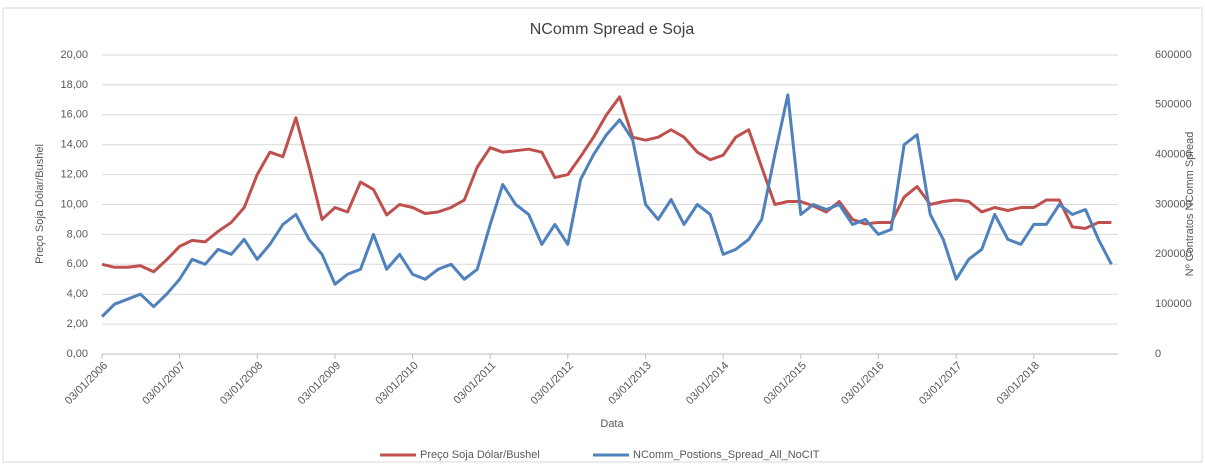 The height and width of the screenshot is (466, 1205). What do you see at coordinates (480, 455) in the screenshot?
I see `legend-label: Preço Soja Dólar/Bushel` at bounding box center [480, 455].